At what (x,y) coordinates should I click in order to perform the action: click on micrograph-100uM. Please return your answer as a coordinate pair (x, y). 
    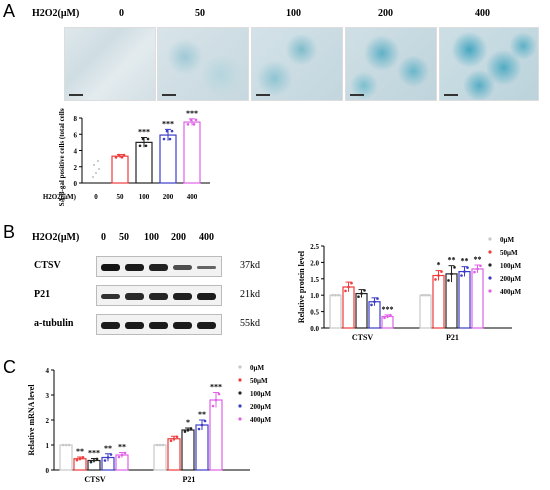
    Looking at the image, I should click on (297, 64).